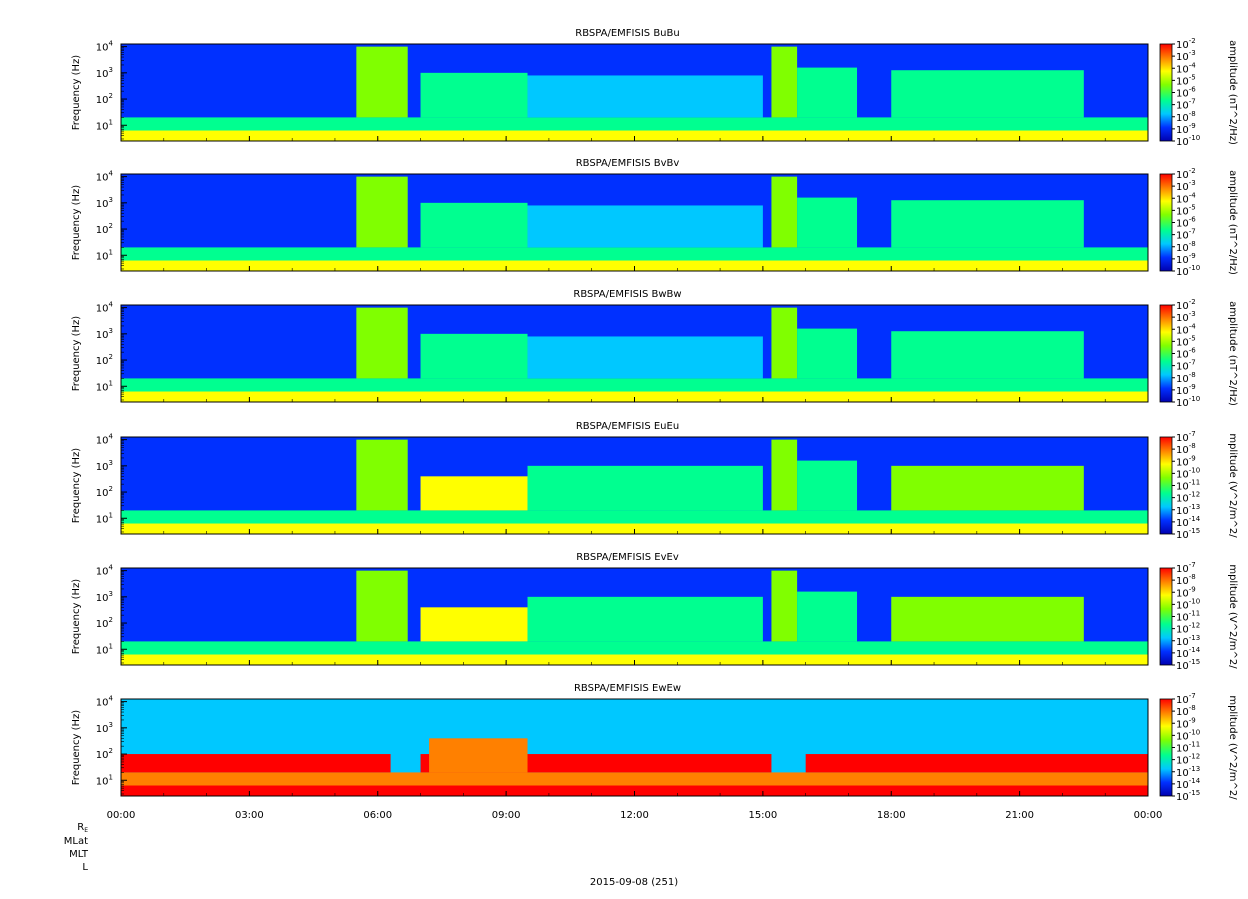  What do you see at coordinates (627, 557) in the screenshot?
I see `panel-title: RBSPA/EMFISIS EvEv` at bounding box center [627, 557].